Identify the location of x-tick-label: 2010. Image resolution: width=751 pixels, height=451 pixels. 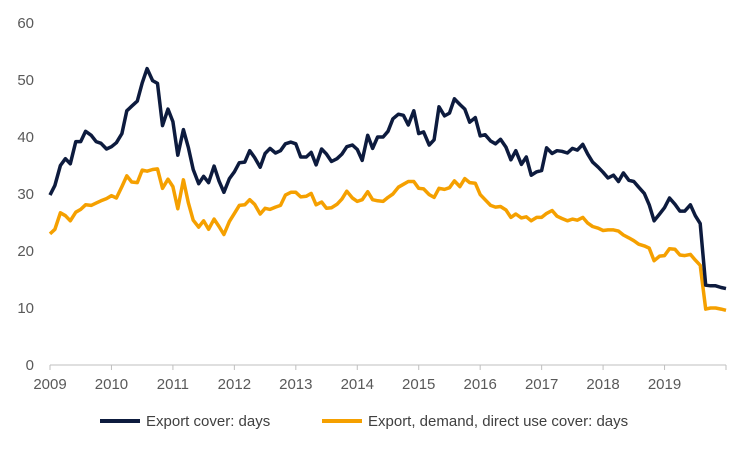
(111, 384).